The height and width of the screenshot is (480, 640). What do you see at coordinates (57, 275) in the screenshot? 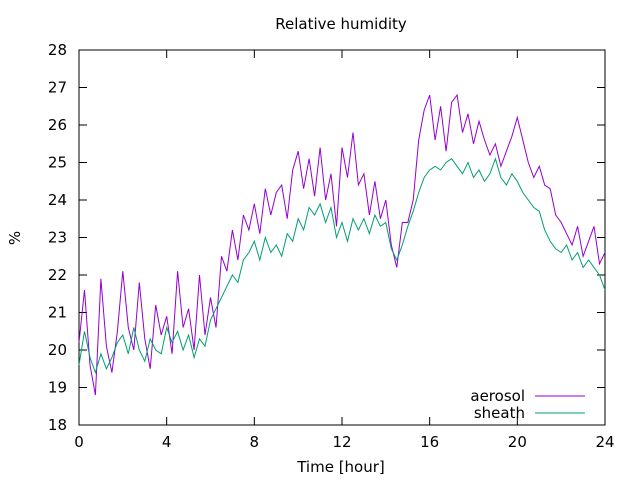
I see `y-tick-label: 22` at bounding box center [57, 275].